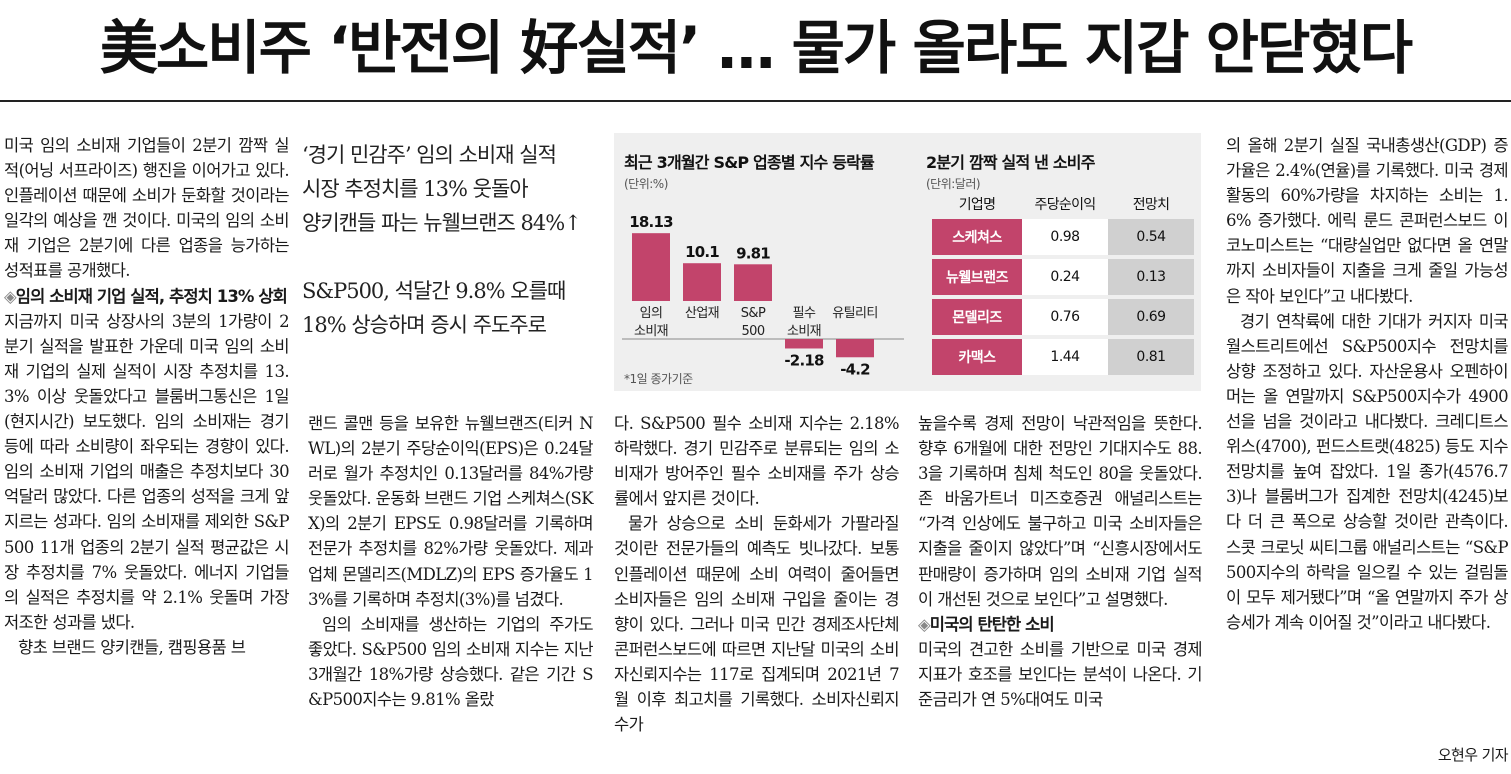 Image resolution: width=1511 pixels, height=774 pixels. What do you see at coordinates (702, 313) in the screenshot?
I see `category-label: 산업재` at bounding box center [702, 313].